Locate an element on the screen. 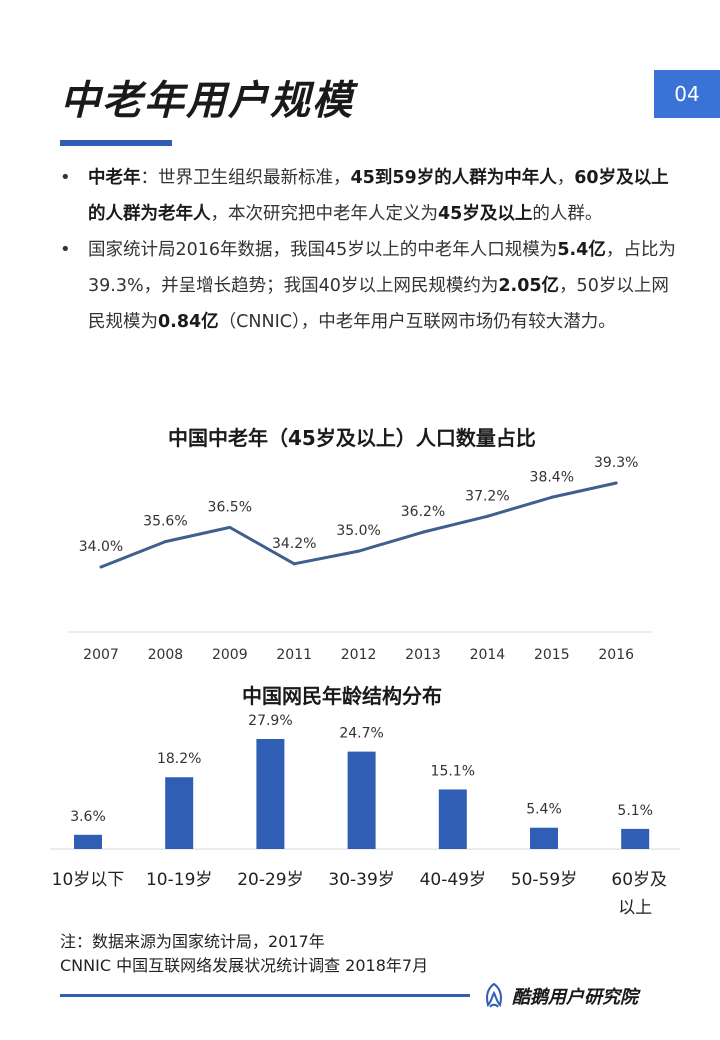 The image size is (720, 1040). logo-text: 酷鹅用户研究院 is located at coordinates (575, 997).